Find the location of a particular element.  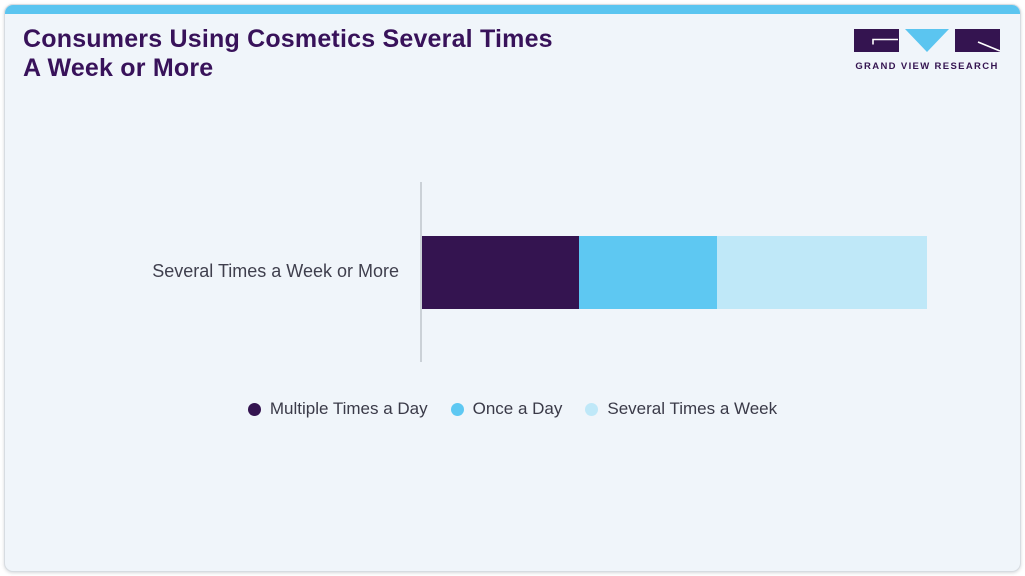

accent-strip is located at coordinates (512, 9).